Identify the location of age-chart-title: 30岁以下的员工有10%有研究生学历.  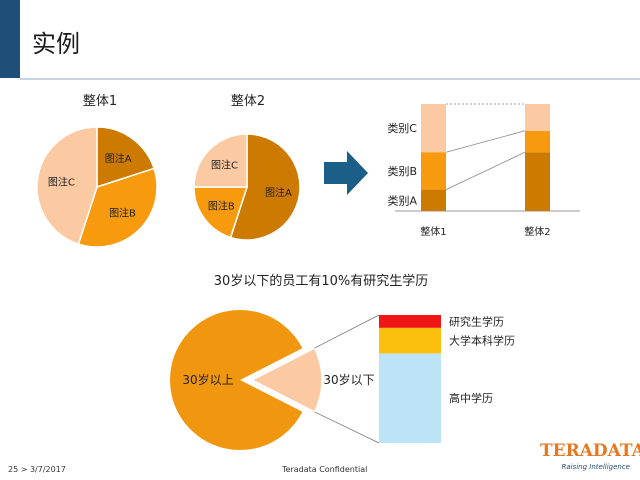
(321, 281).